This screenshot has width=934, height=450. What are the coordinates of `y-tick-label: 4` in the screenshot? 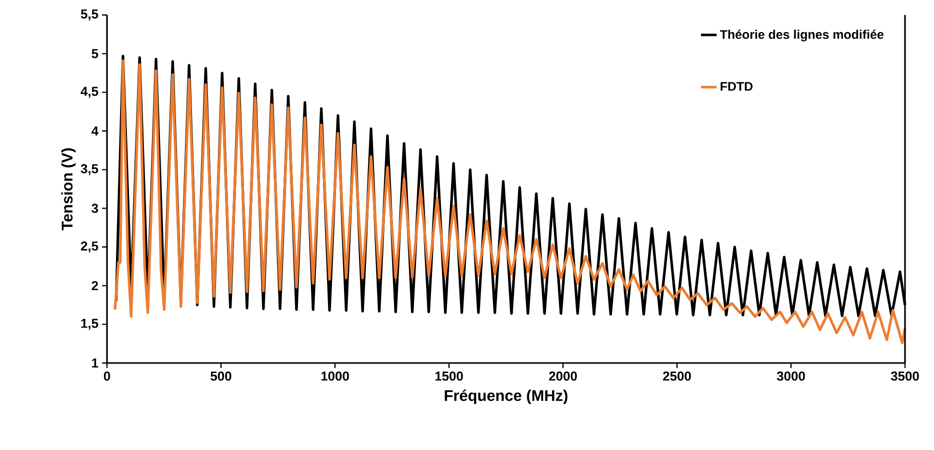 It's located at (95, 131).